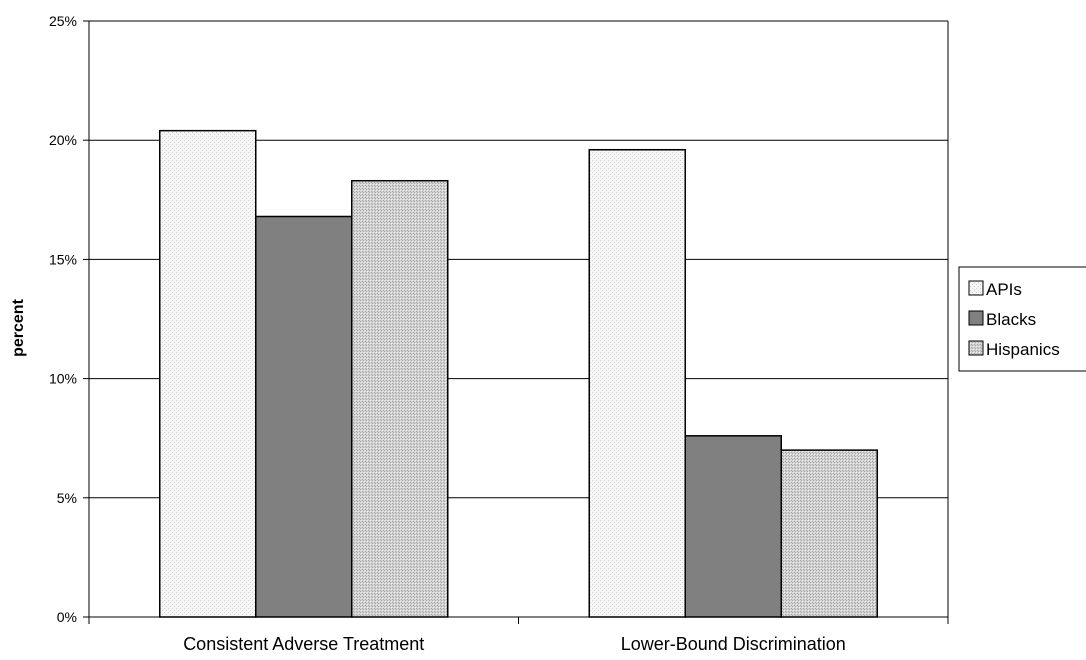  I want to click on x-category-label: Lower-Bound Discrimination, so click(733, 644).